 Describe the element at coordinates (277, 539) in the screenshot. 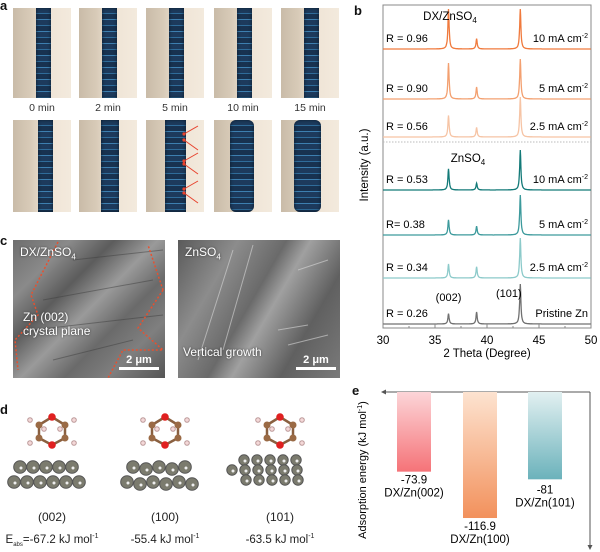

I see `energy-value: -63.5 kJ mol` at that location.